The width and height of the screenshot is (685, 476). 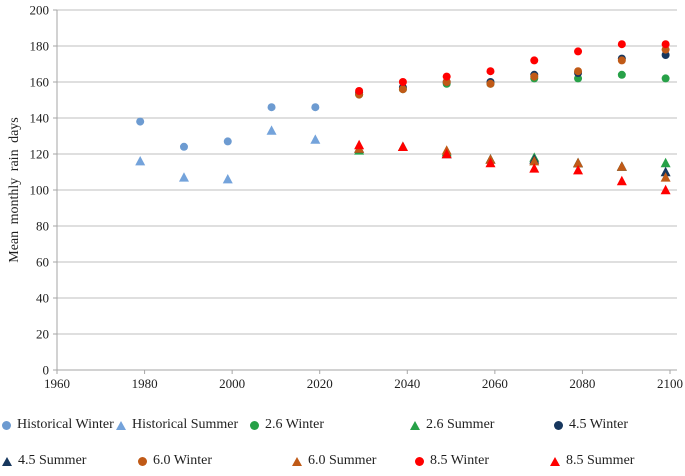 What do you see at coordinates (495, 383) in the screenshot?
I see `x-tick-label: 2060` at bounding box center [495, 383].